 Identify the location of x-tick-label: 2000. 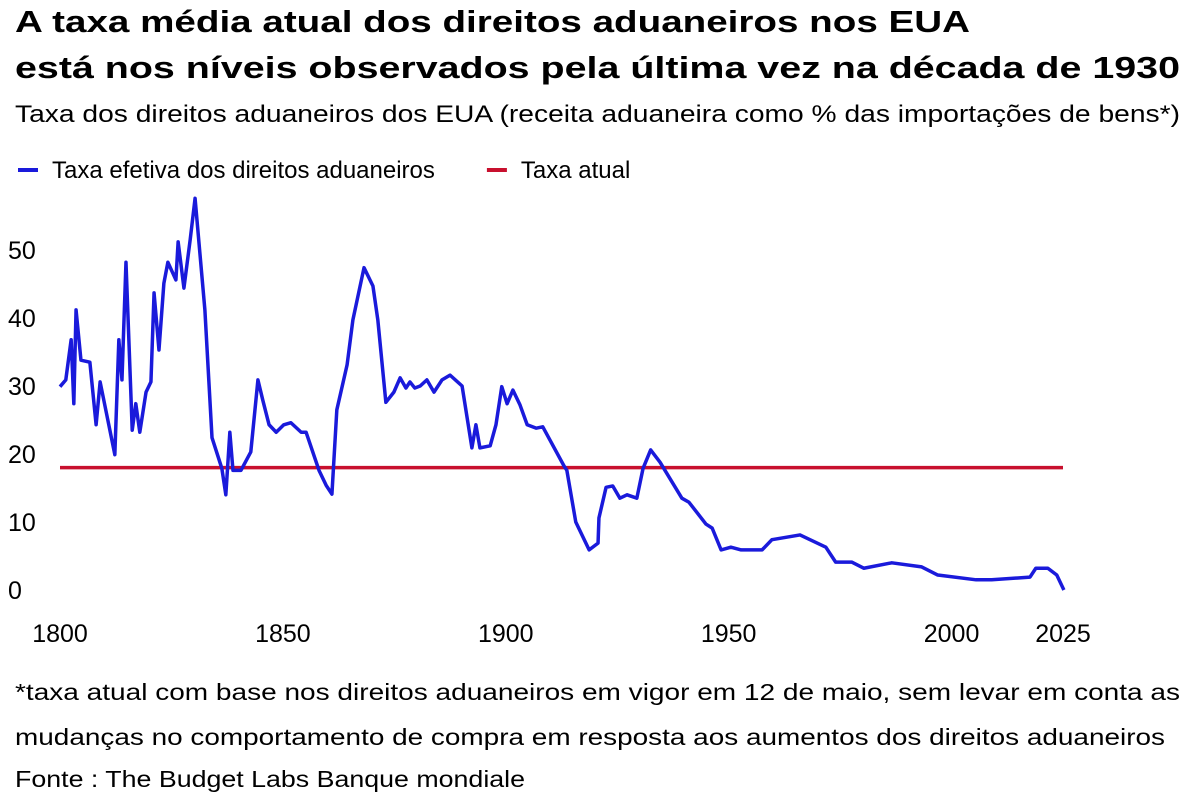
(952, 634).